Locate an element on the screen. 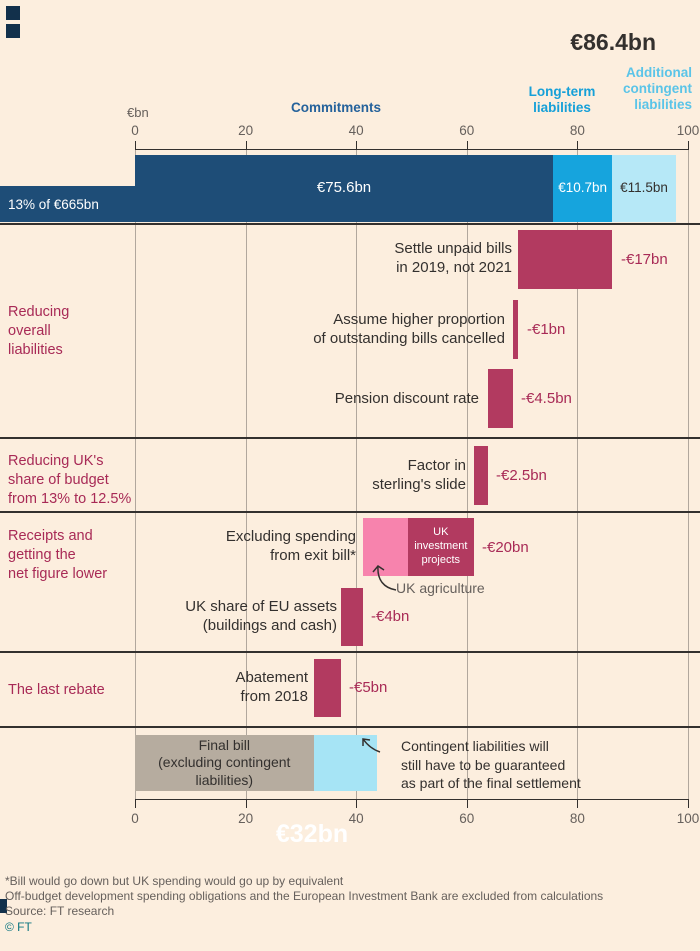 This screenshot has width=700, height=951. decor-square-bottom is located at coordinates (3, 906).